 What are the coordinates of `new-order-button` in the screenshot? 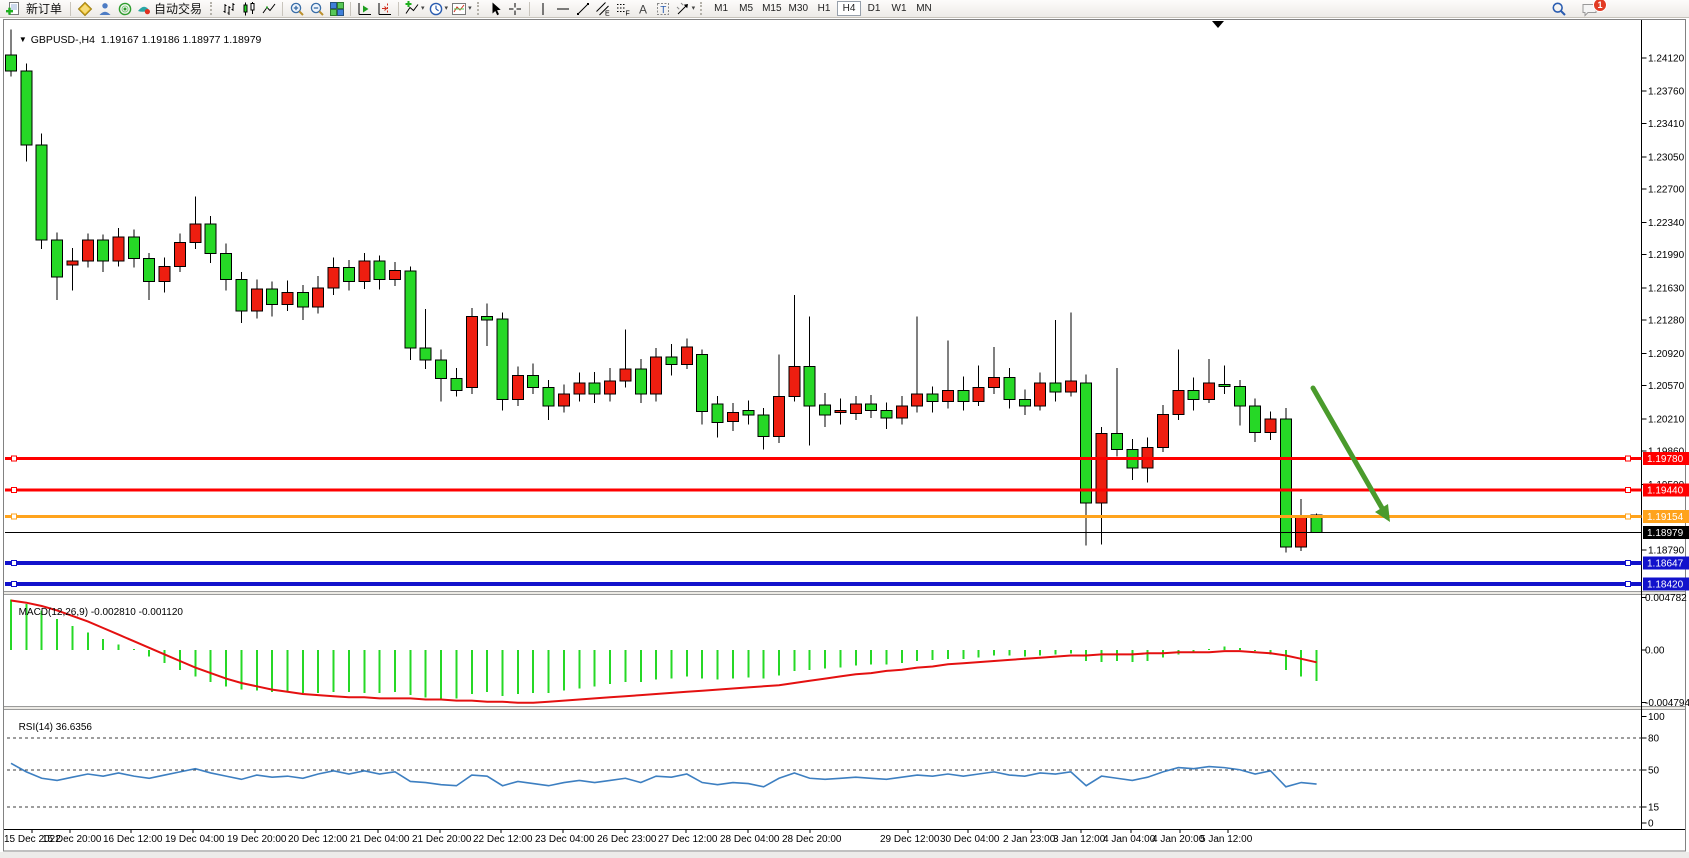 It's located at (12, 8).